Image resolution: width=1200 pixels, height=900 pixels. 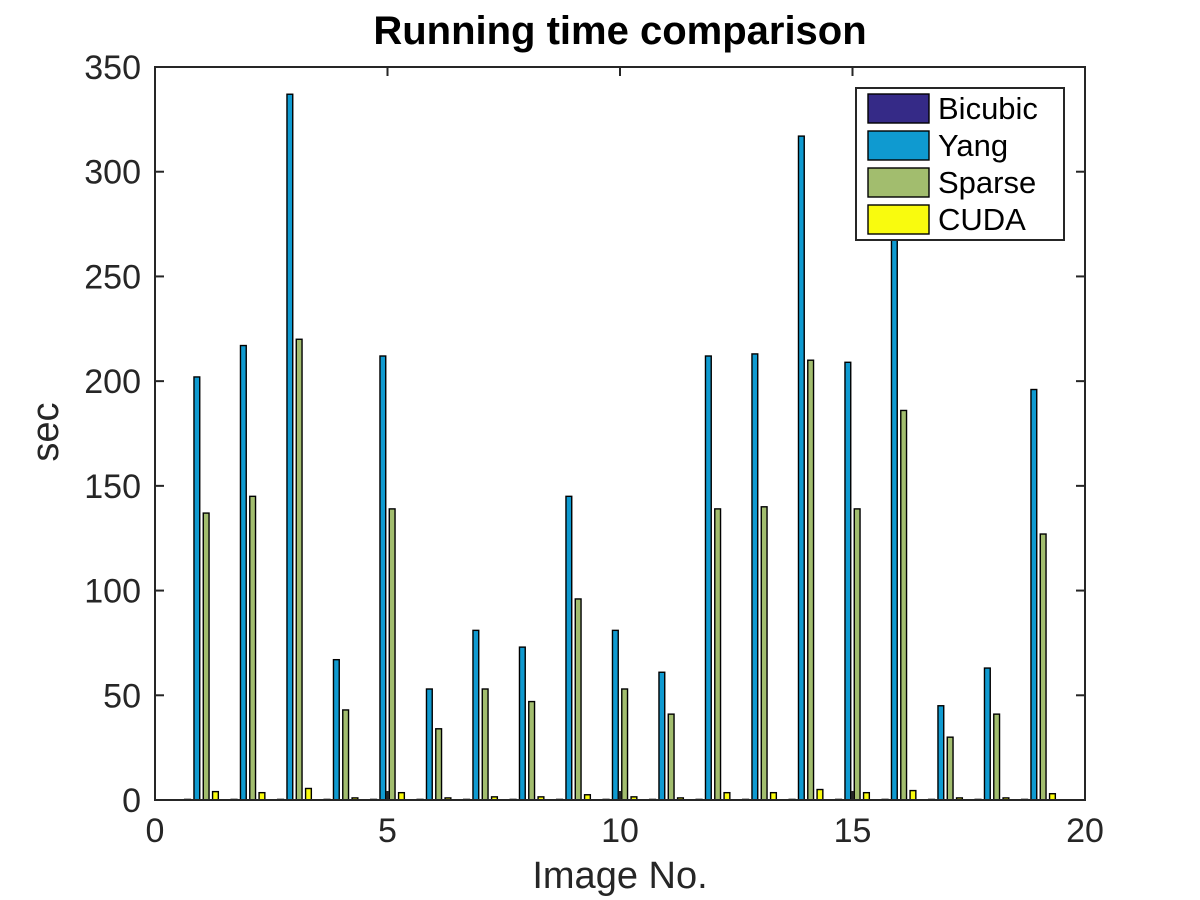 I want to click on y-tick-label: 0, so click(x=131, y=801).